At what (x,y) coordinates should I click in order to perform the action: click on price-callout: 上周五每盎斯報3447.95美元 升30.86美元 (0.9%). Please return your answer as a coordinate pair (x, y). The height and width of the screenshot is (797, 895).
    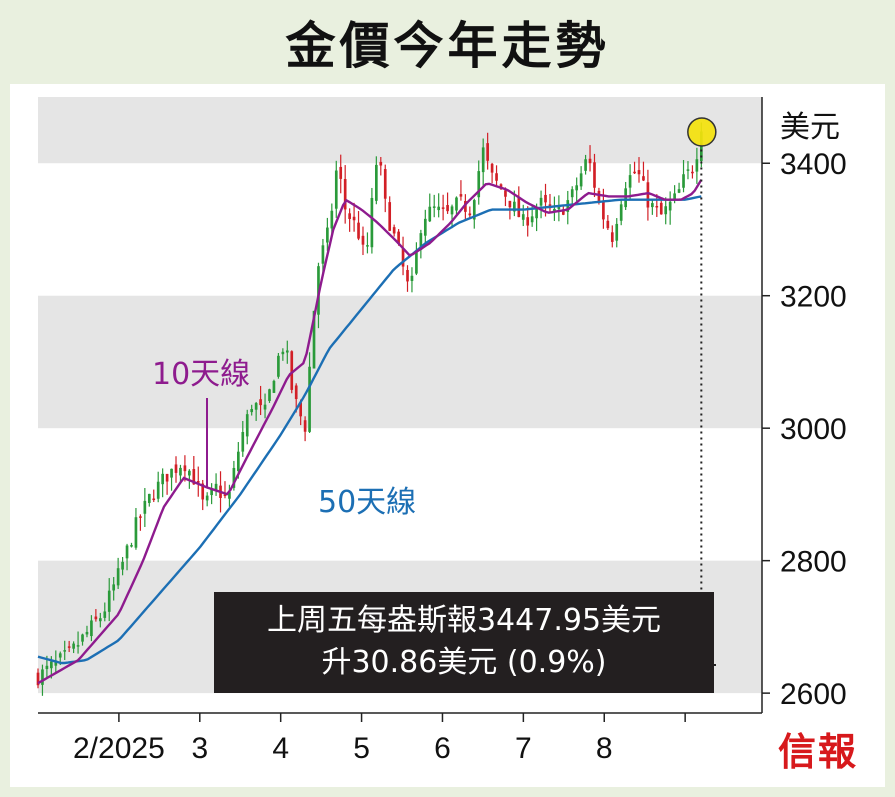
    Looking at the image, I should click on (464, 642).